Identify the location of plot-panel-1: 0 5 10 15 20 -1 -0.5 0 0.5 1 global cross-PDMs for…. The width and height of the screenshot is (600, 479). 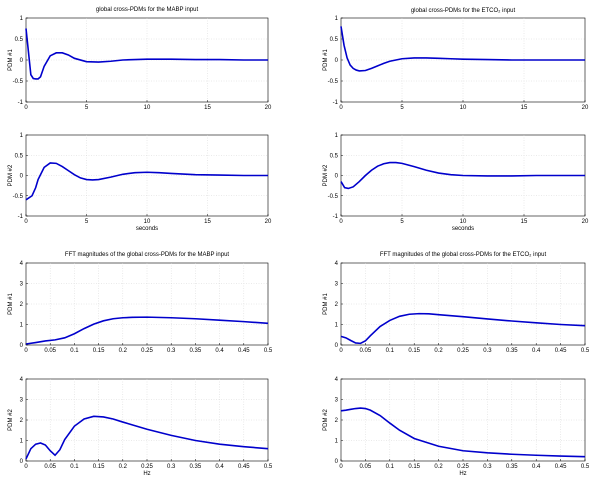
(140, 59).